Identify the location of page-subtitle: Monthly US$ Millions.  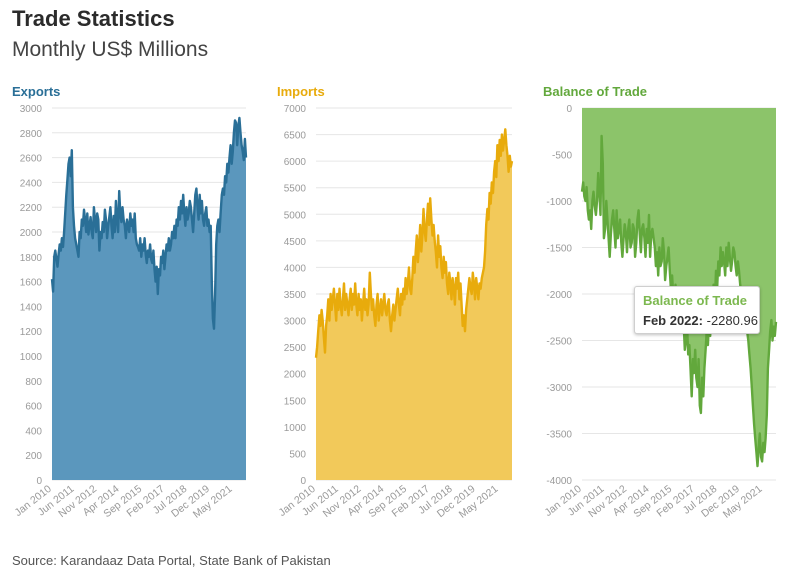
(110, 49).